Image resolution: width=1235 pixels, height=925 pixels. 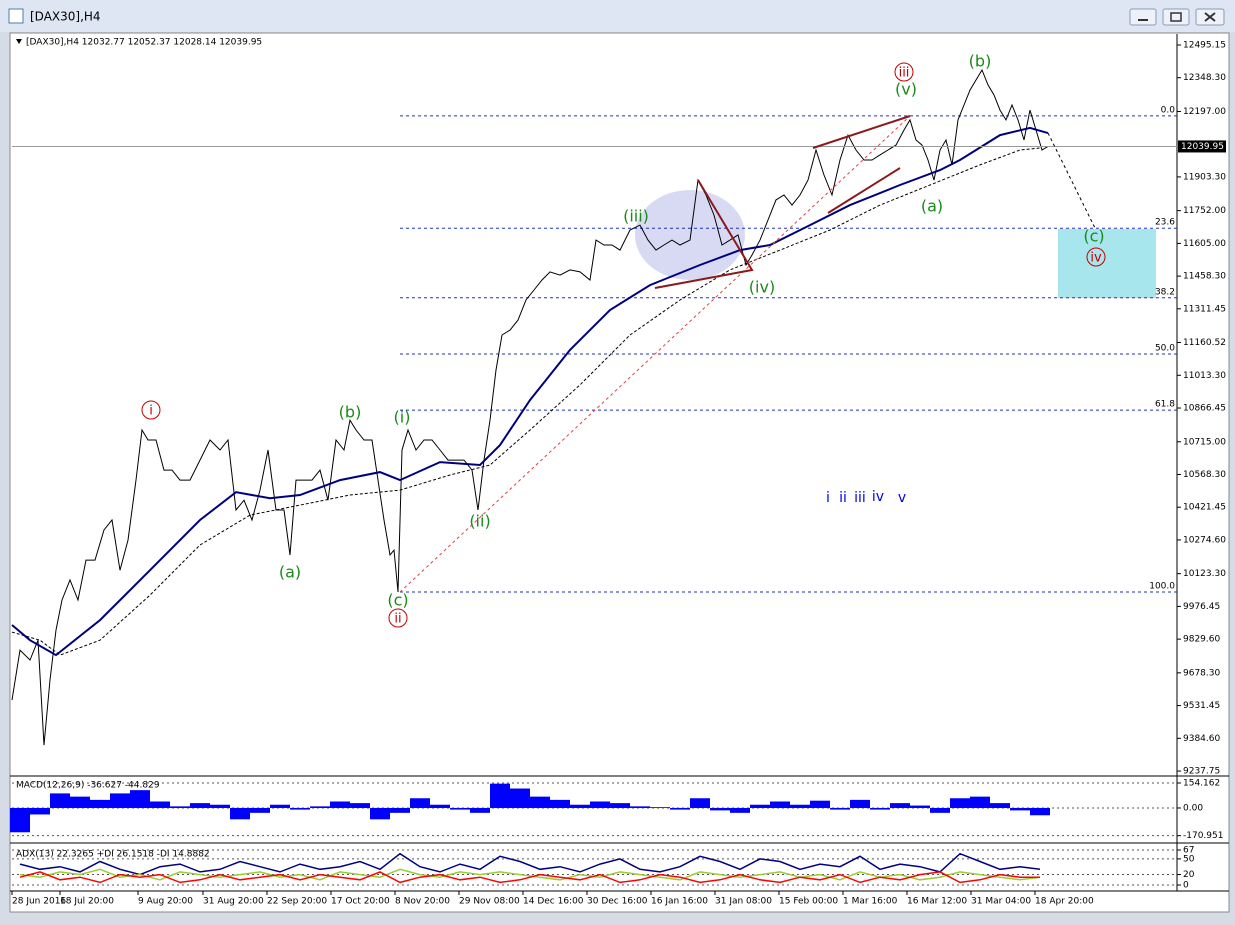 I want to click on fib-label: 100.0, so click(x=1162, y=587).